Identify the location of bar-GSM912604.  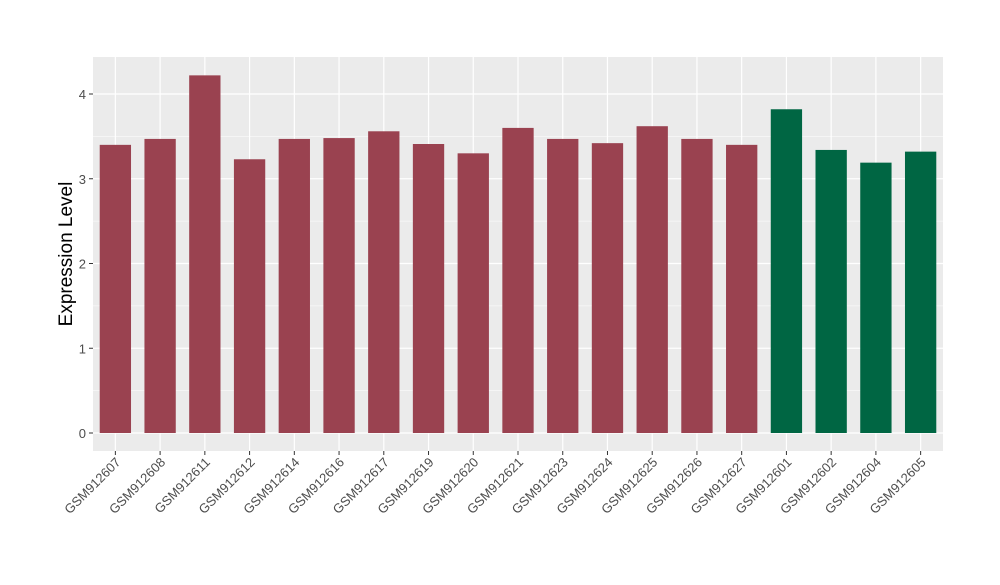
(876, 297).